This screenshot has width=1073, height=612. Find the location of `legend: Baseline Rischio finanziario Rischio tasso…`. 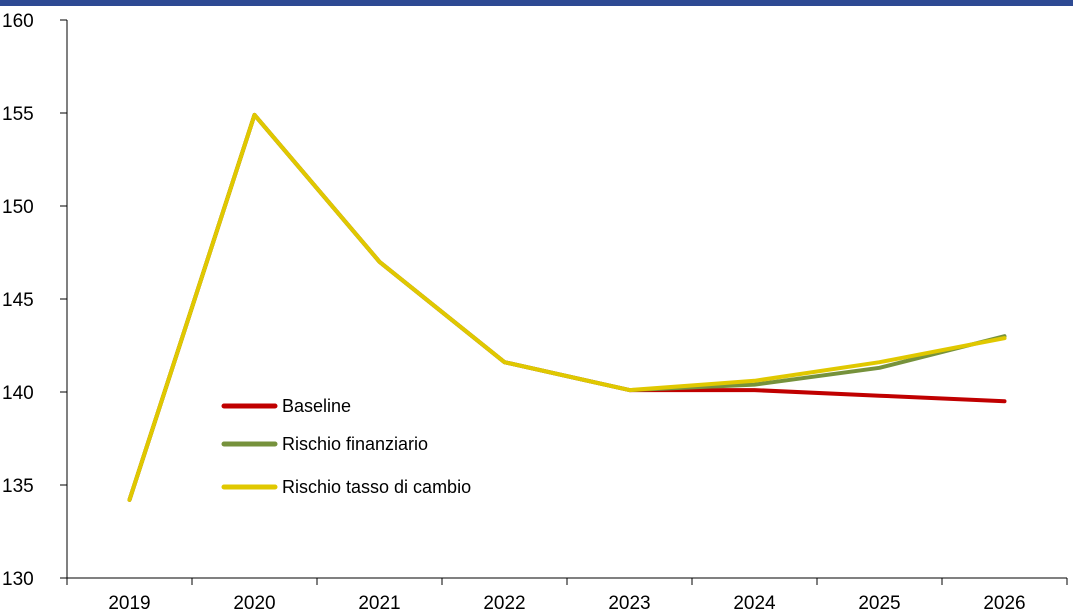

legend: Baseline Rischio finanziario Rischio tasso… is located at coordinates (346, 446).